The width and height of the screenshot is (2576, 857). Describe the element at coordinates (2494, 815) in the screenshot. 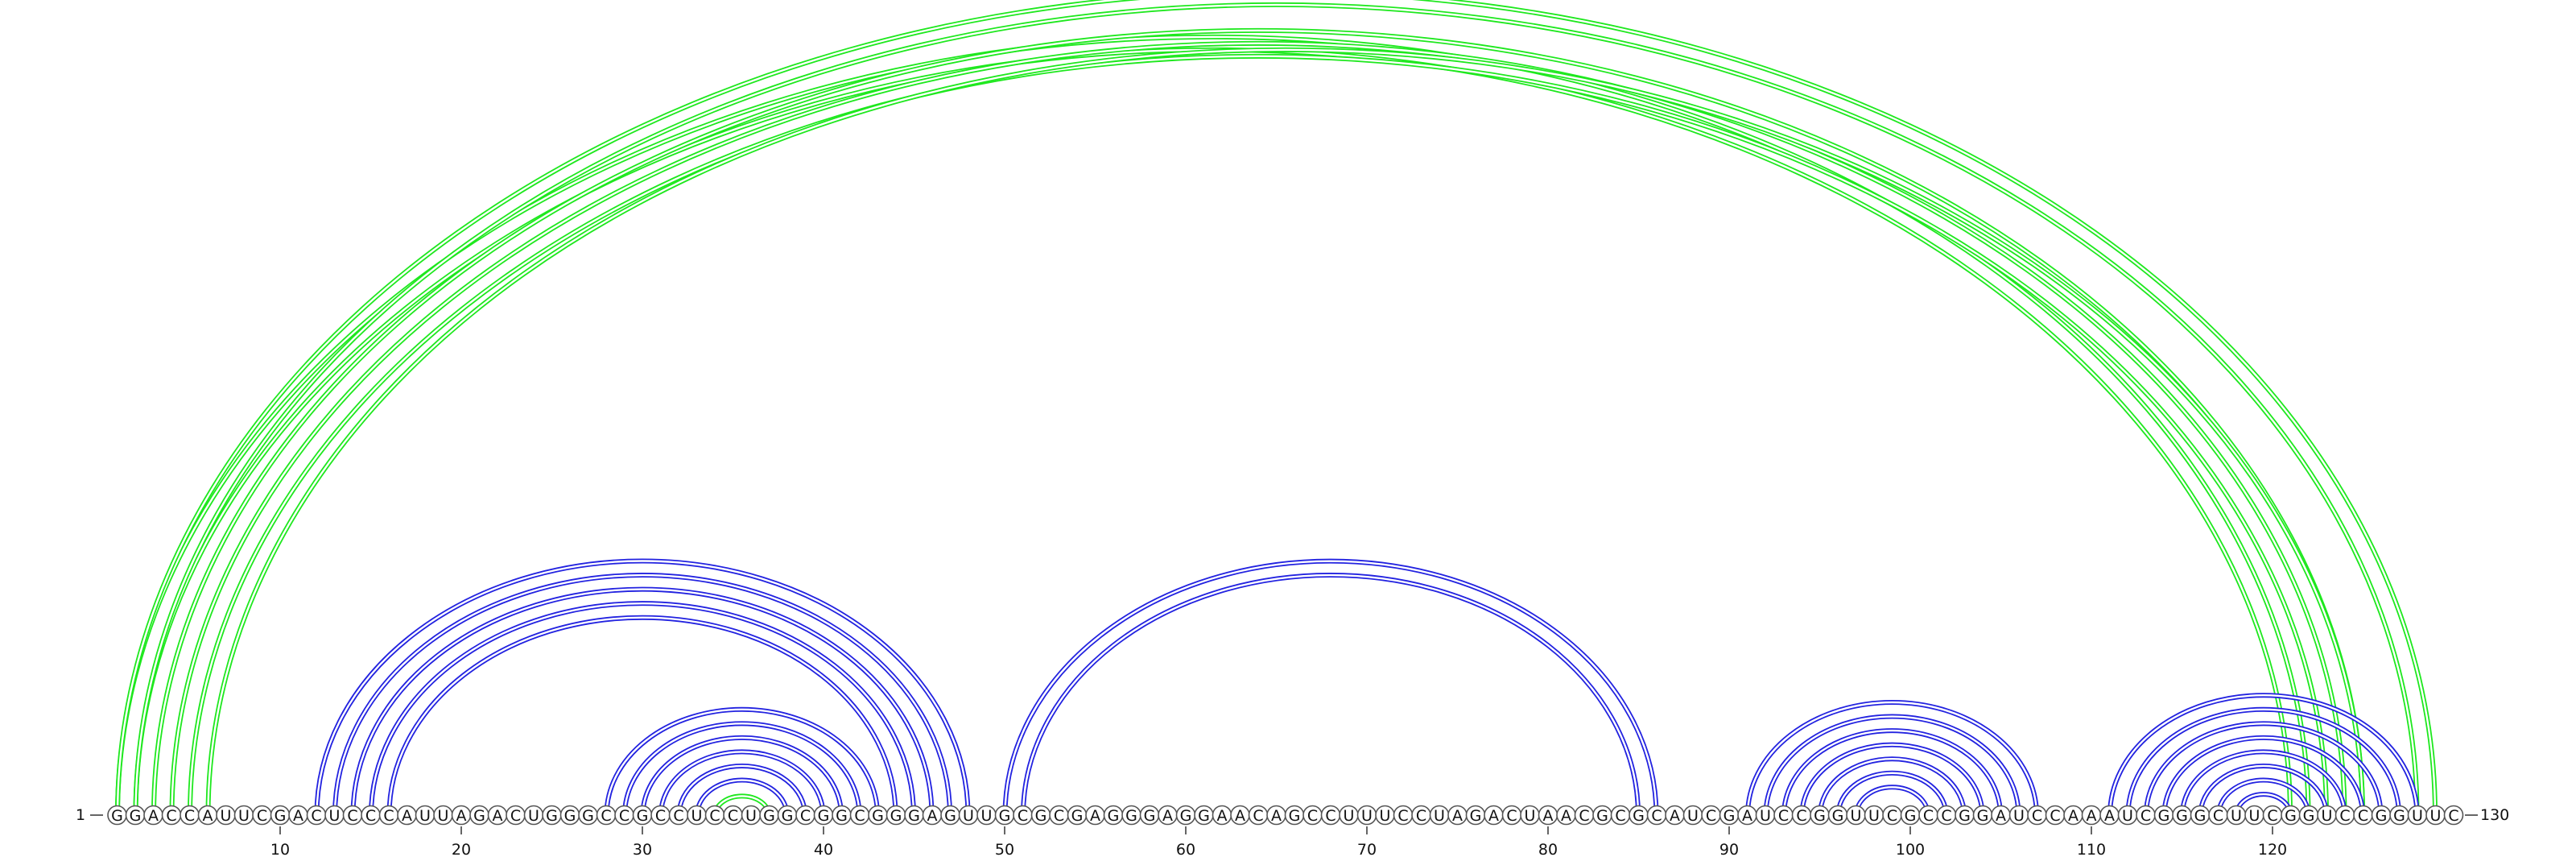

I see `end-position-label: 130` at that location.